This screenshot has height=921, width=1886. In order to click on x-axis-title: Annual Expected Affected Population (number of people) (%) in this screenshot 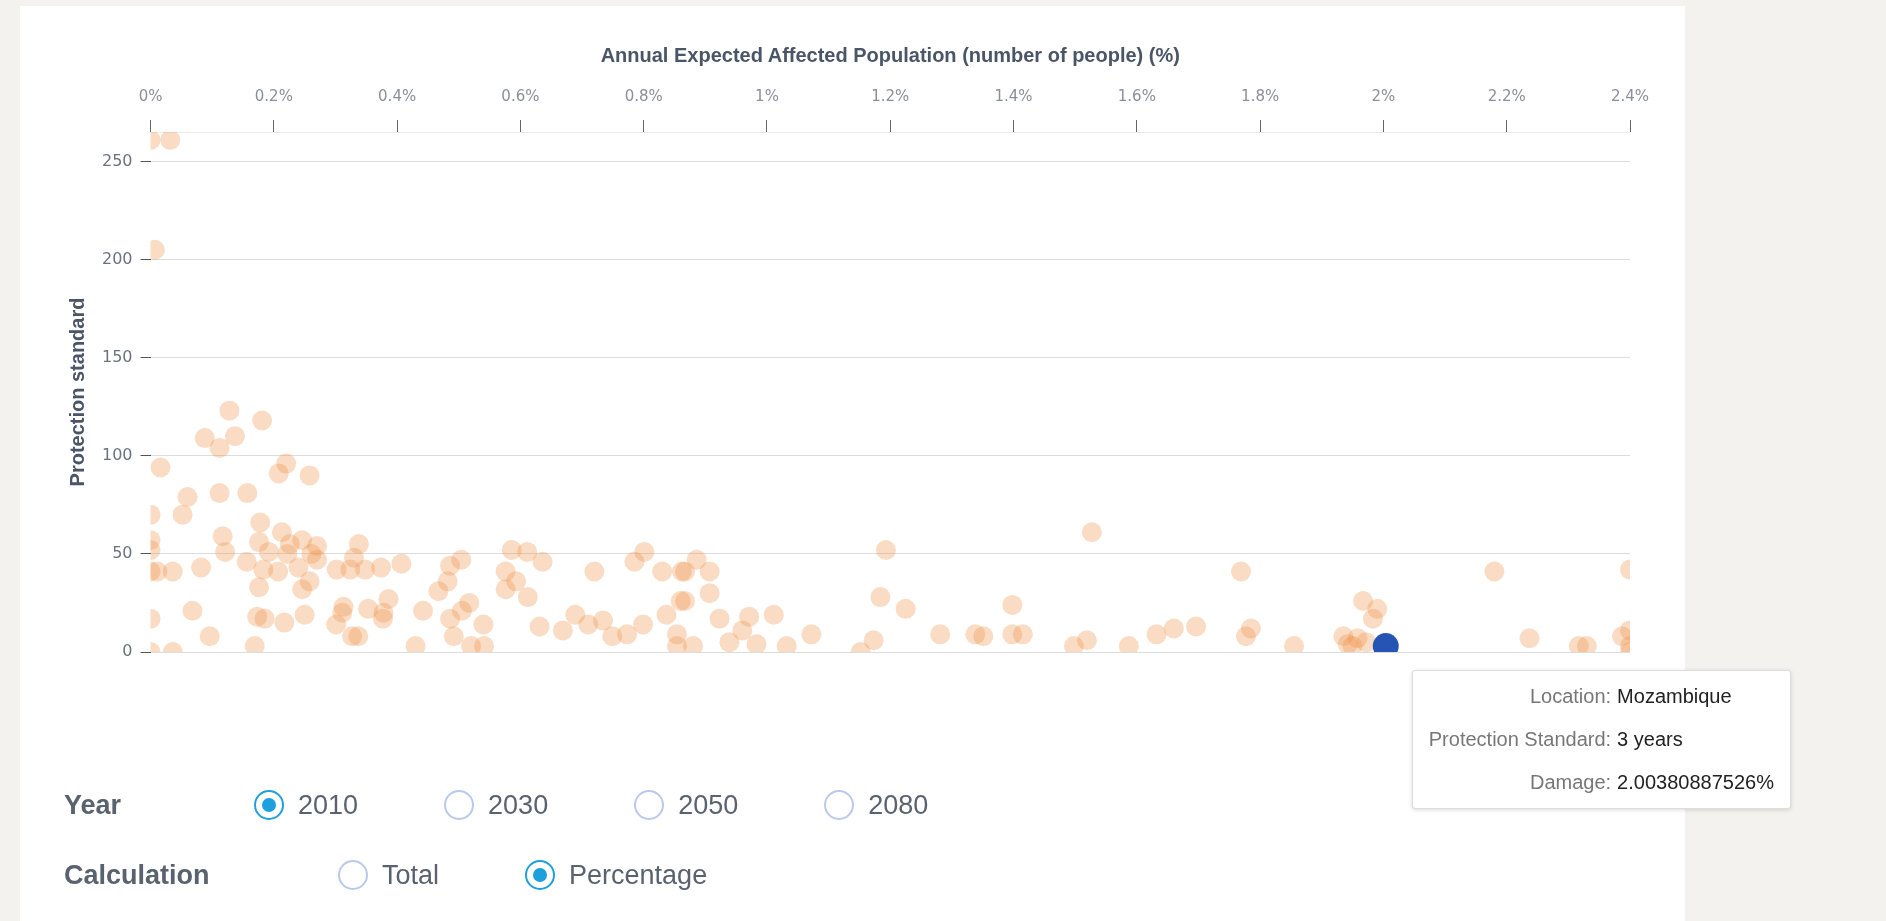, I will do `click(890, 54)`.